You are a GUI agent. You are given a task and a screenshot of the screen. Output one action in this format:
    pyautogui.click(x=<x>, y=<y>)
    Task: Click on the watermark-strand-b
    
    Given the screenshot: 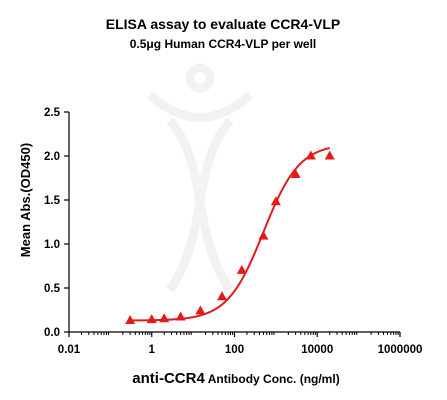 What is the action you would take?
    pyautogui.click(x=200, y=205)
    